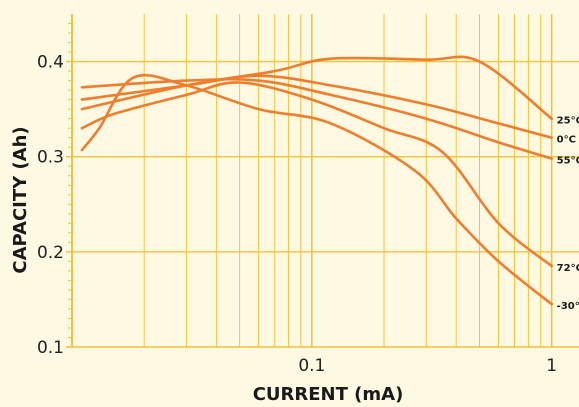 This screenshot has height=407, width=579. Describe the element at coordinates (566, 140) in the screenshot. I see `series-label: 0°C` at that location.